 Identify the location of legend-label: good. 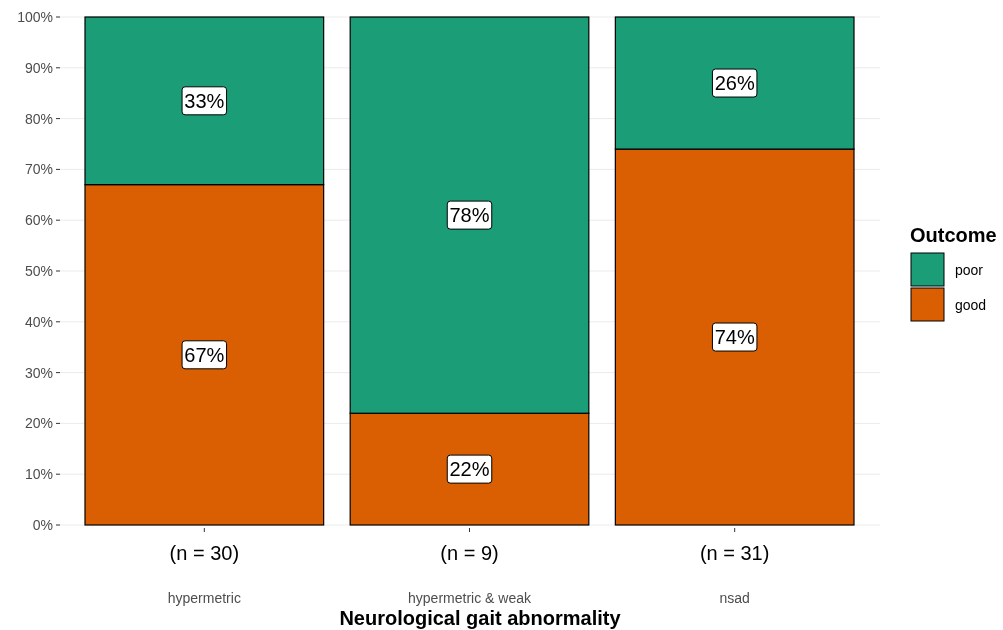
(971, 305).